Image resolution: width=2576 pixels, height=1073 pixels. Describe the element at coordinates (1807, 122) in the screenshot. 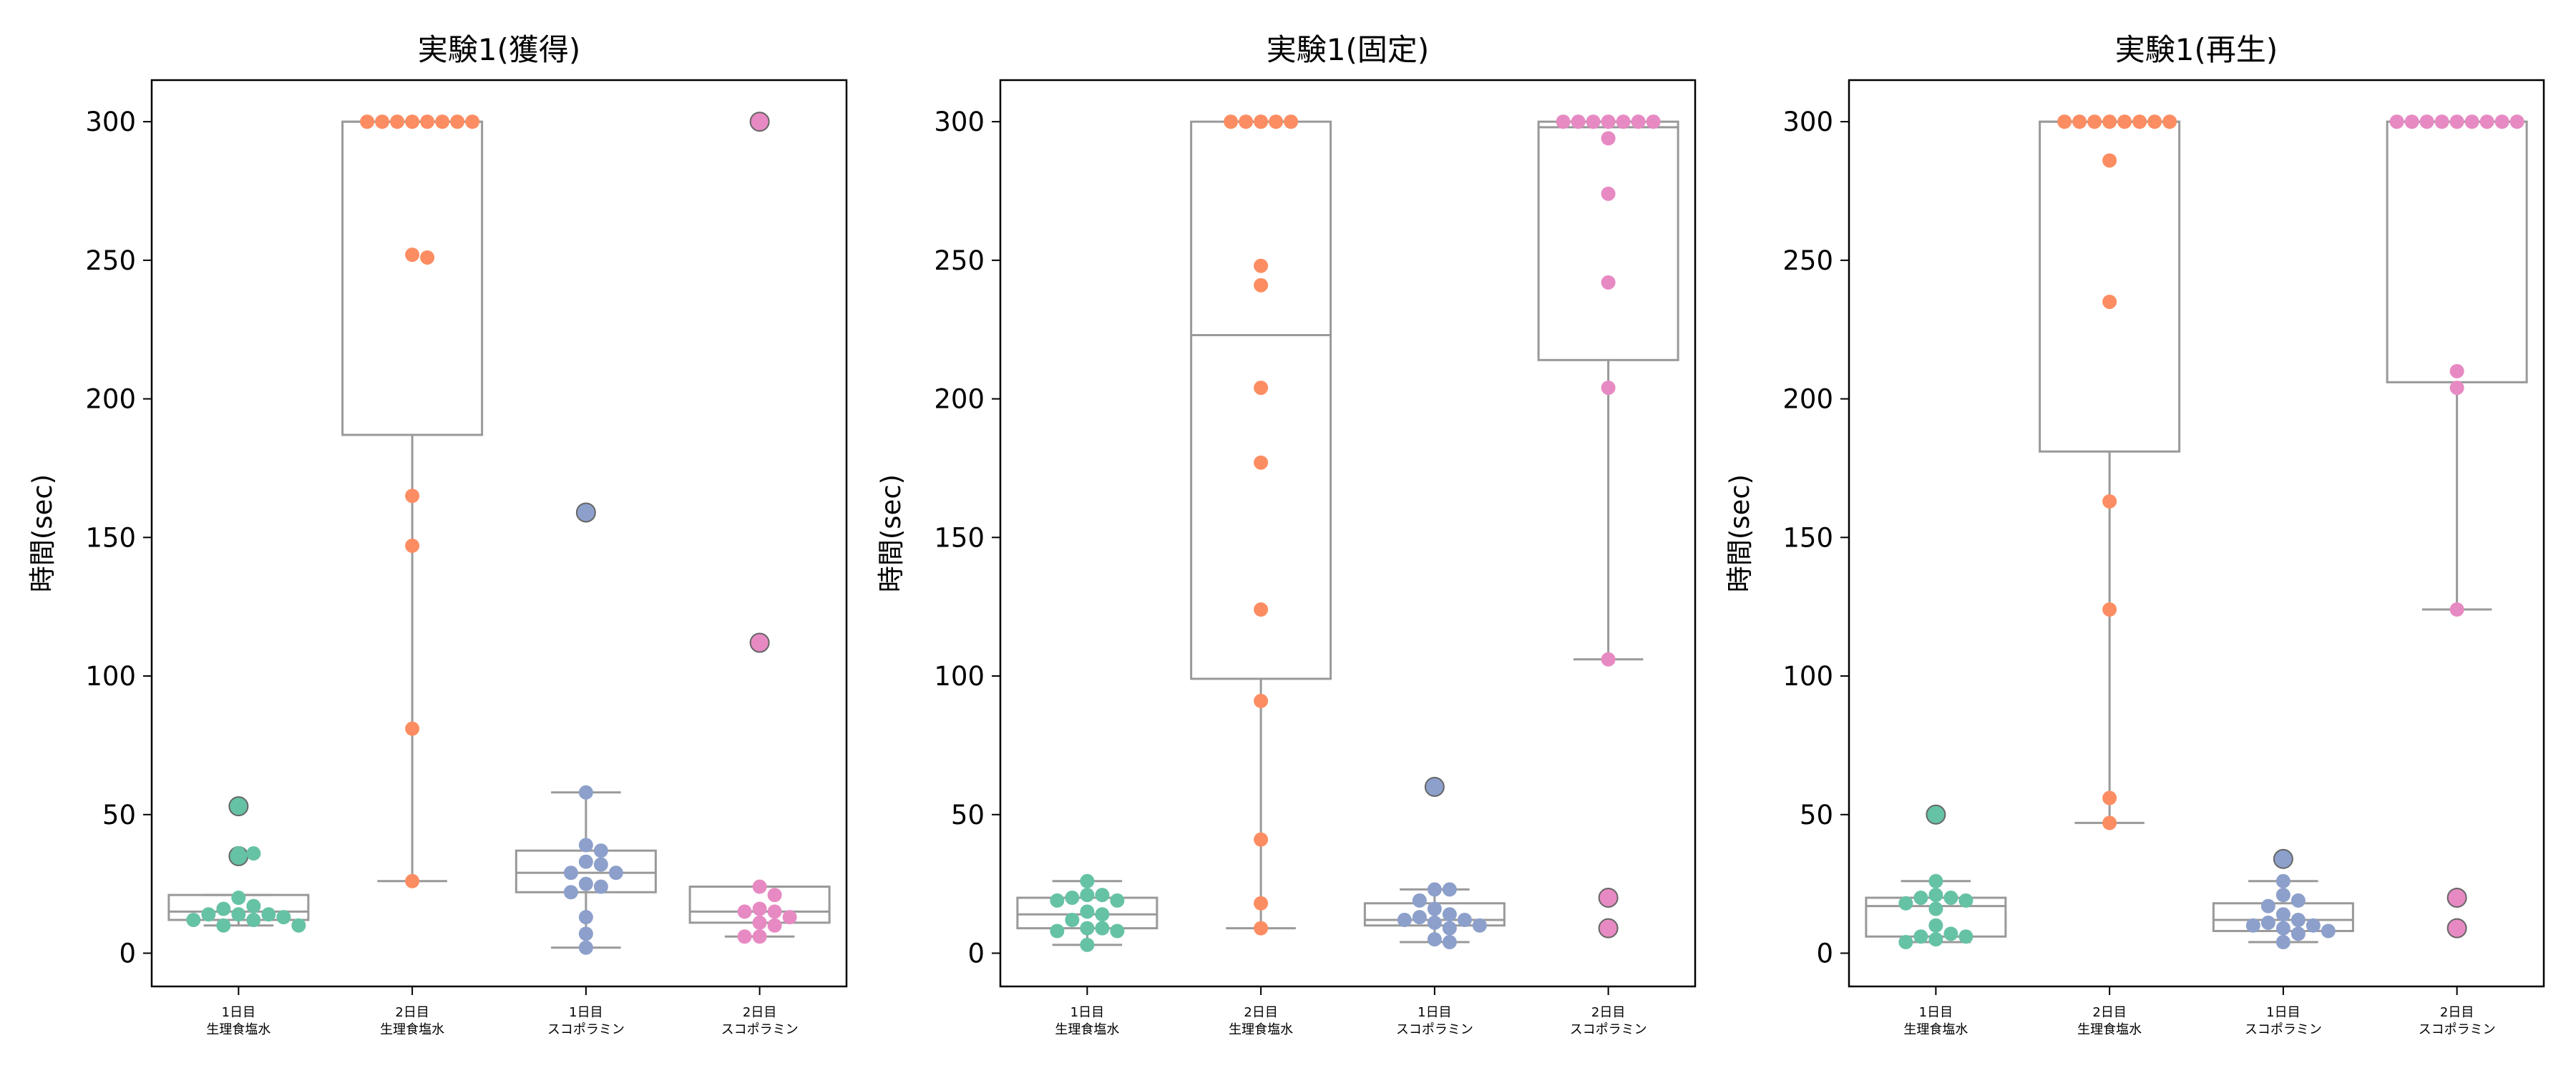

I see `y-tick-label: 300` at that location.